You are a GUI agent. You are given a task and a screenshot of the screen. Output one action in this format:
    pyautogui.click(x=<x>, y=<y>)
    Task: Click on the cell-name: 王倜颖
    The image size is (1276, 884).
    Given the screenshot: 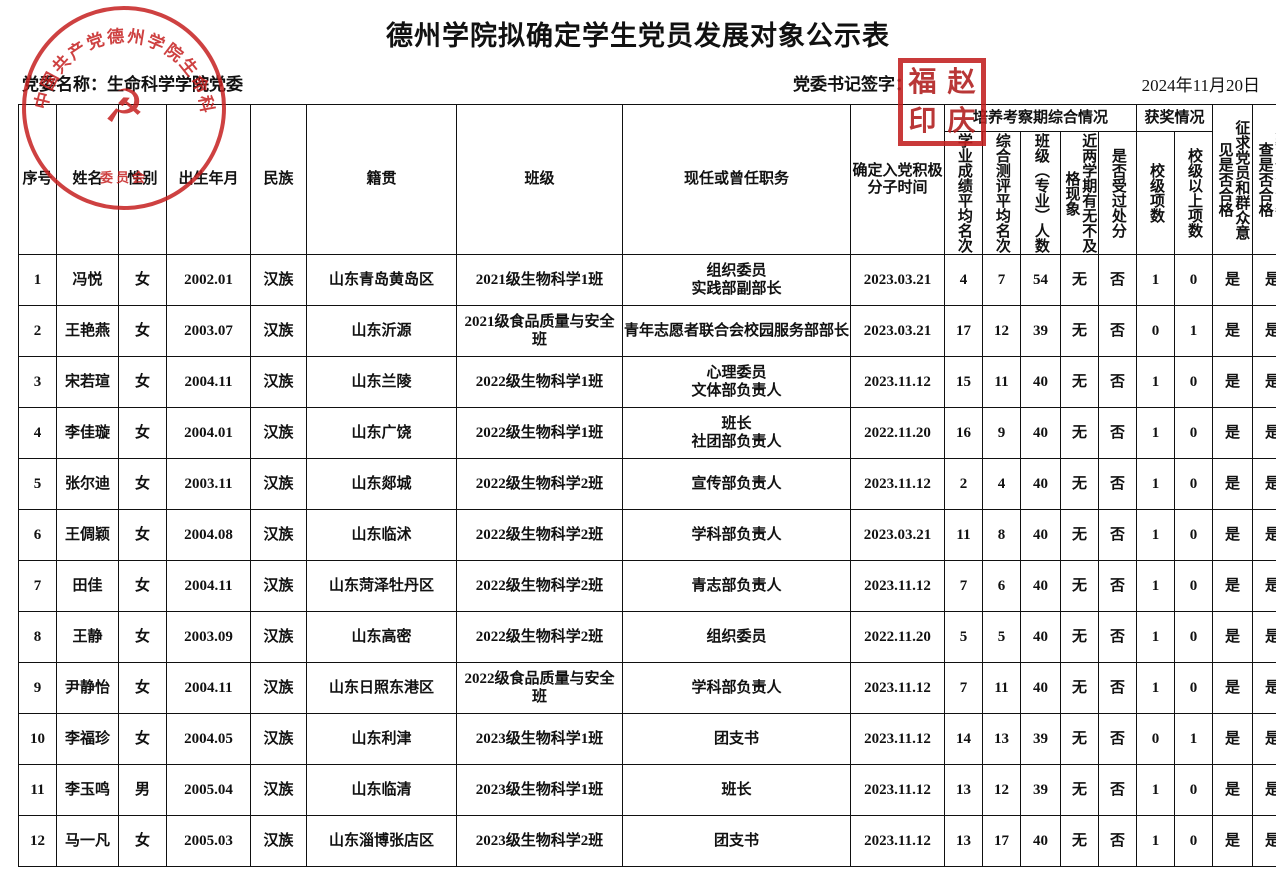 What is the action you would take?
    pyautogui.click(x=87, y=535)
    